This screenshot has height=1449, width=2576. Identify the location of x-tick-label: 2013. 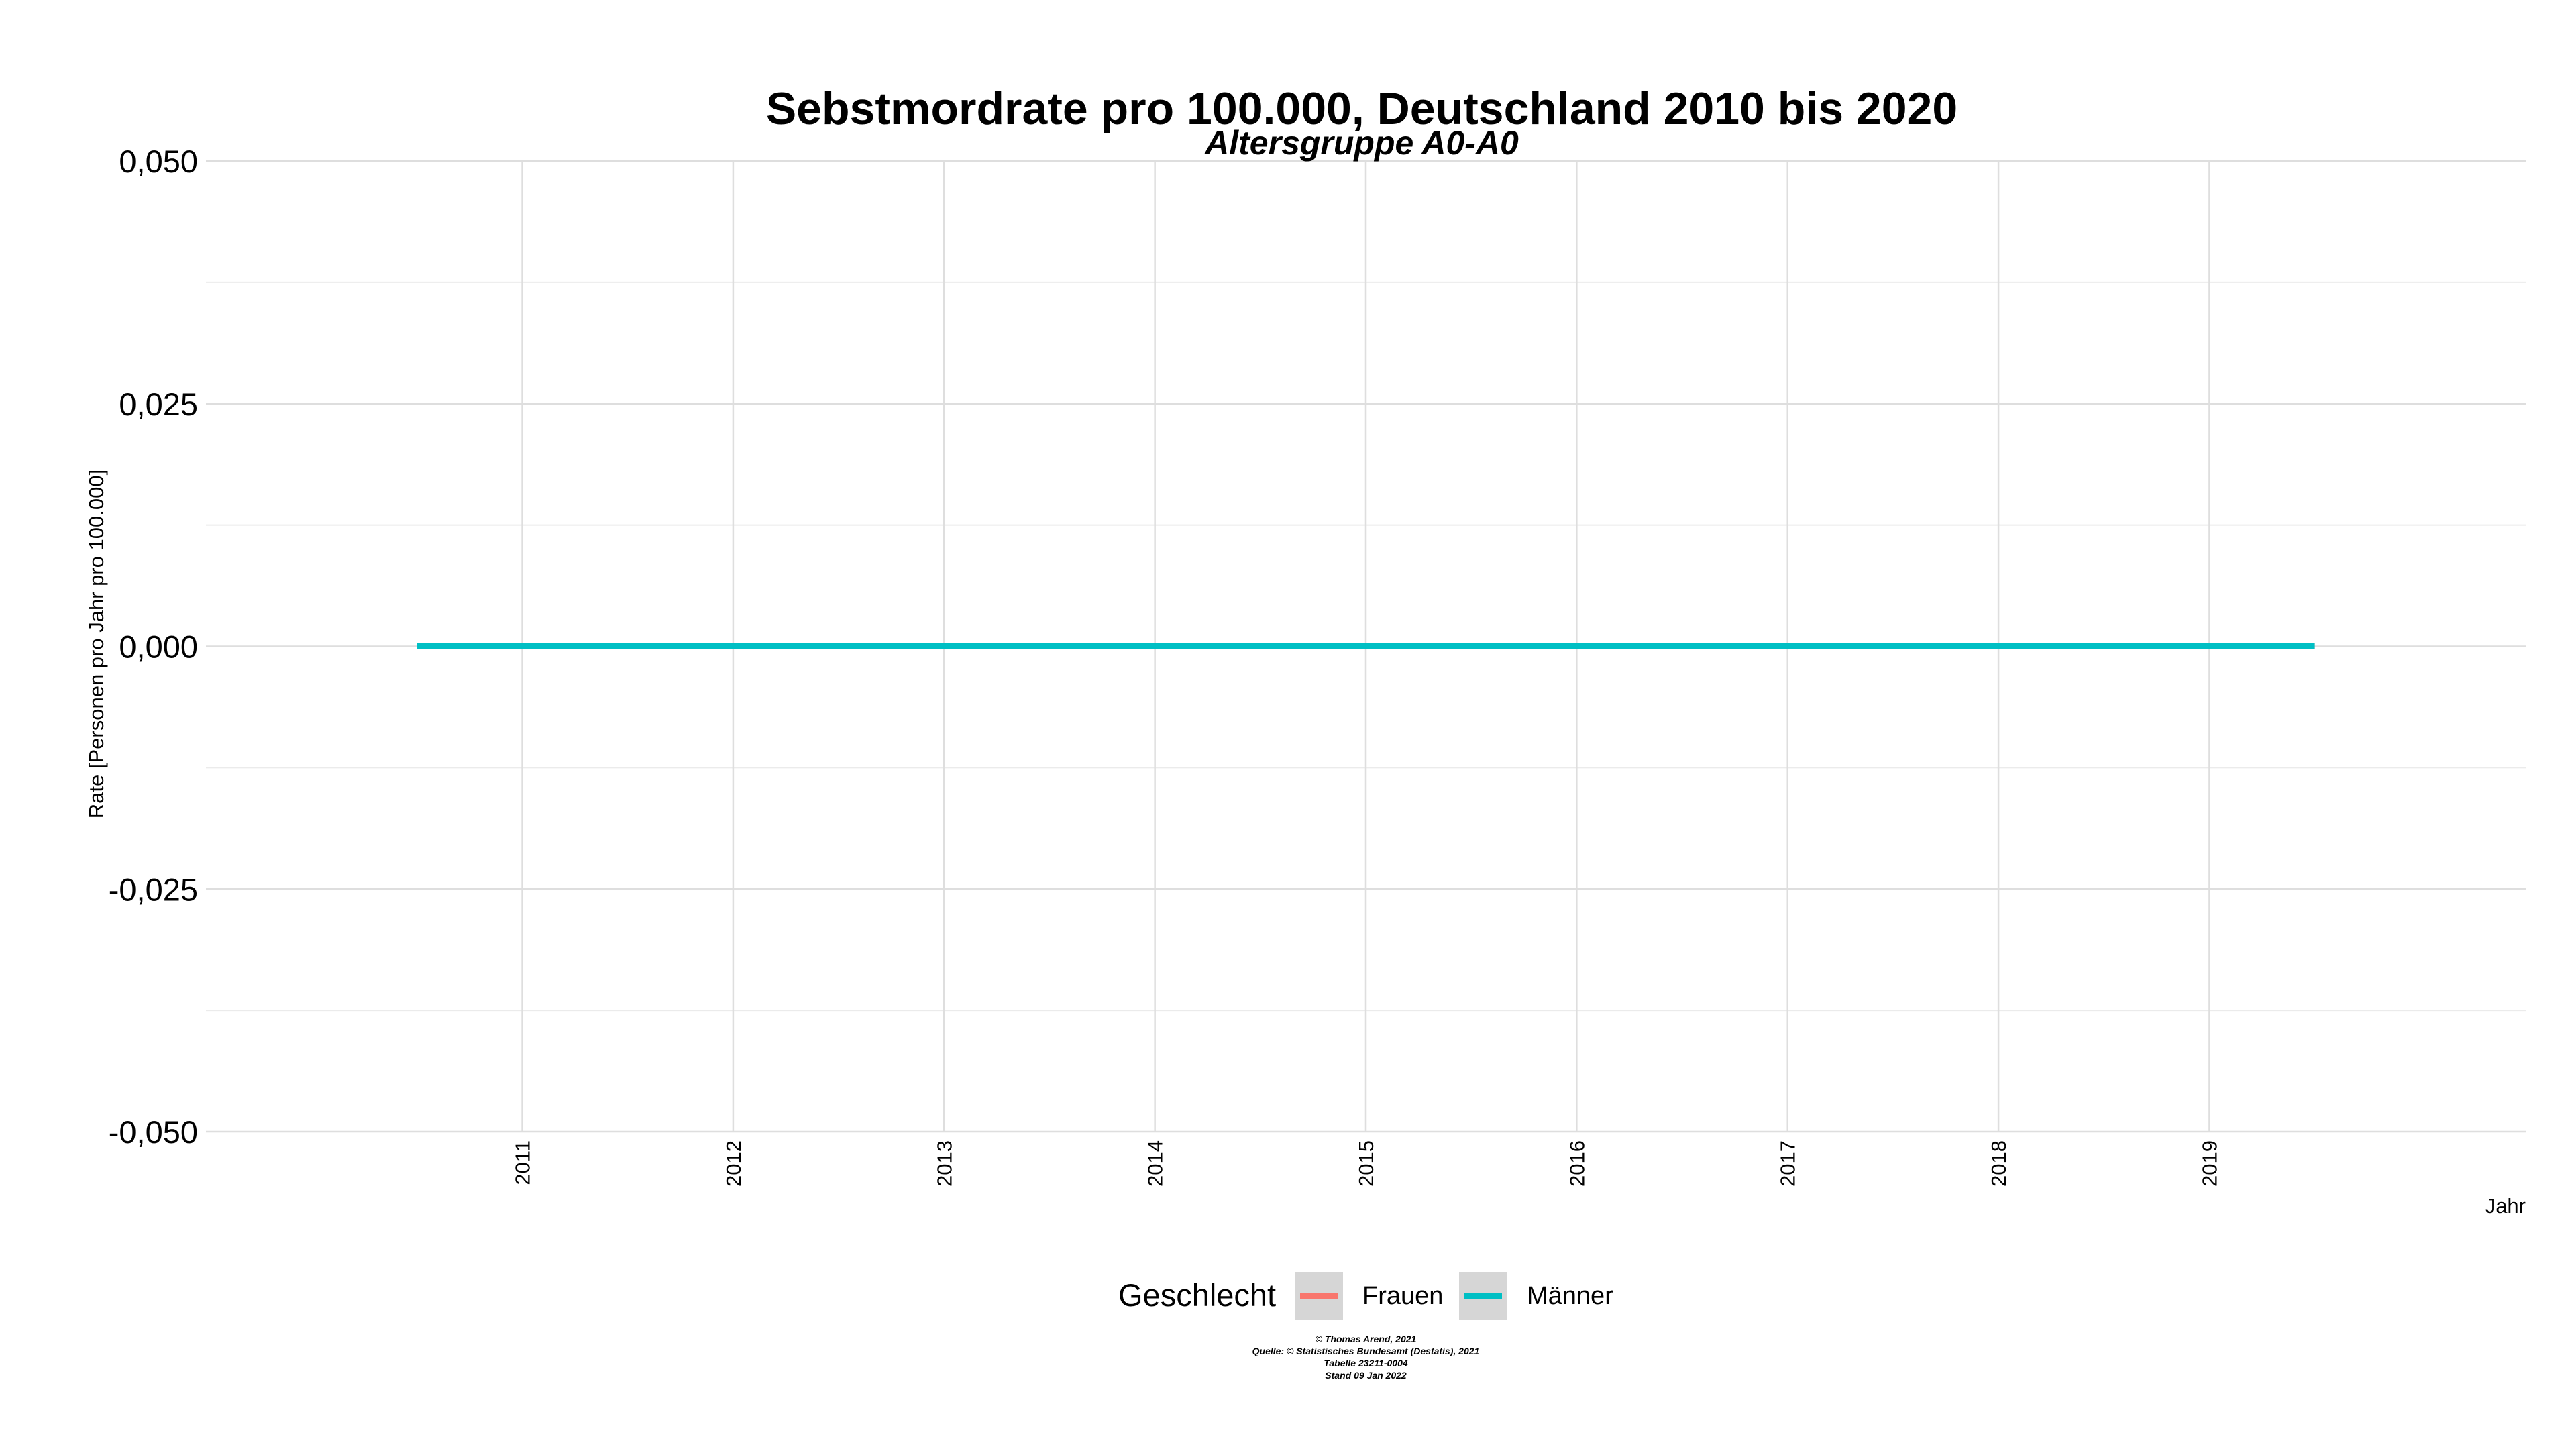
(944, 1163).